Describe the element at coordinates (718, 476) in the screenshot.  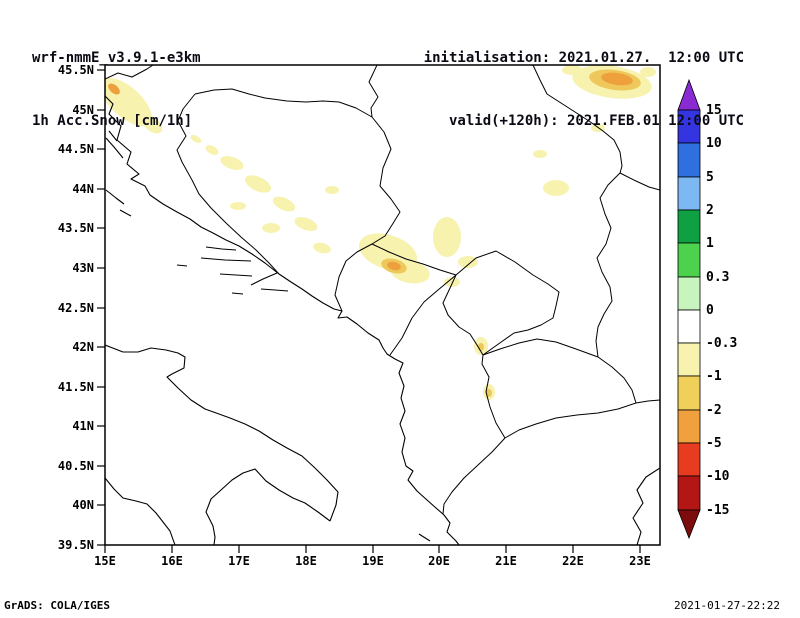
I see `colorbar-label: -10` at that location.